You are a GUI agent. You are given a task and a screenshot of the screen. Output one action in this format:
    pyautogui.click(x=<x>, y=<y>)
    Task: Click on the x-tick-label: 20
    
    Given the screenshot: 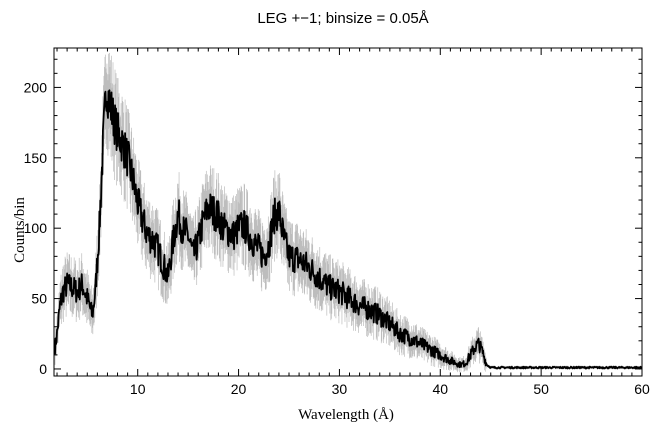 What is the action you would take?
    pyautogui.click(x=239, y=389)
    